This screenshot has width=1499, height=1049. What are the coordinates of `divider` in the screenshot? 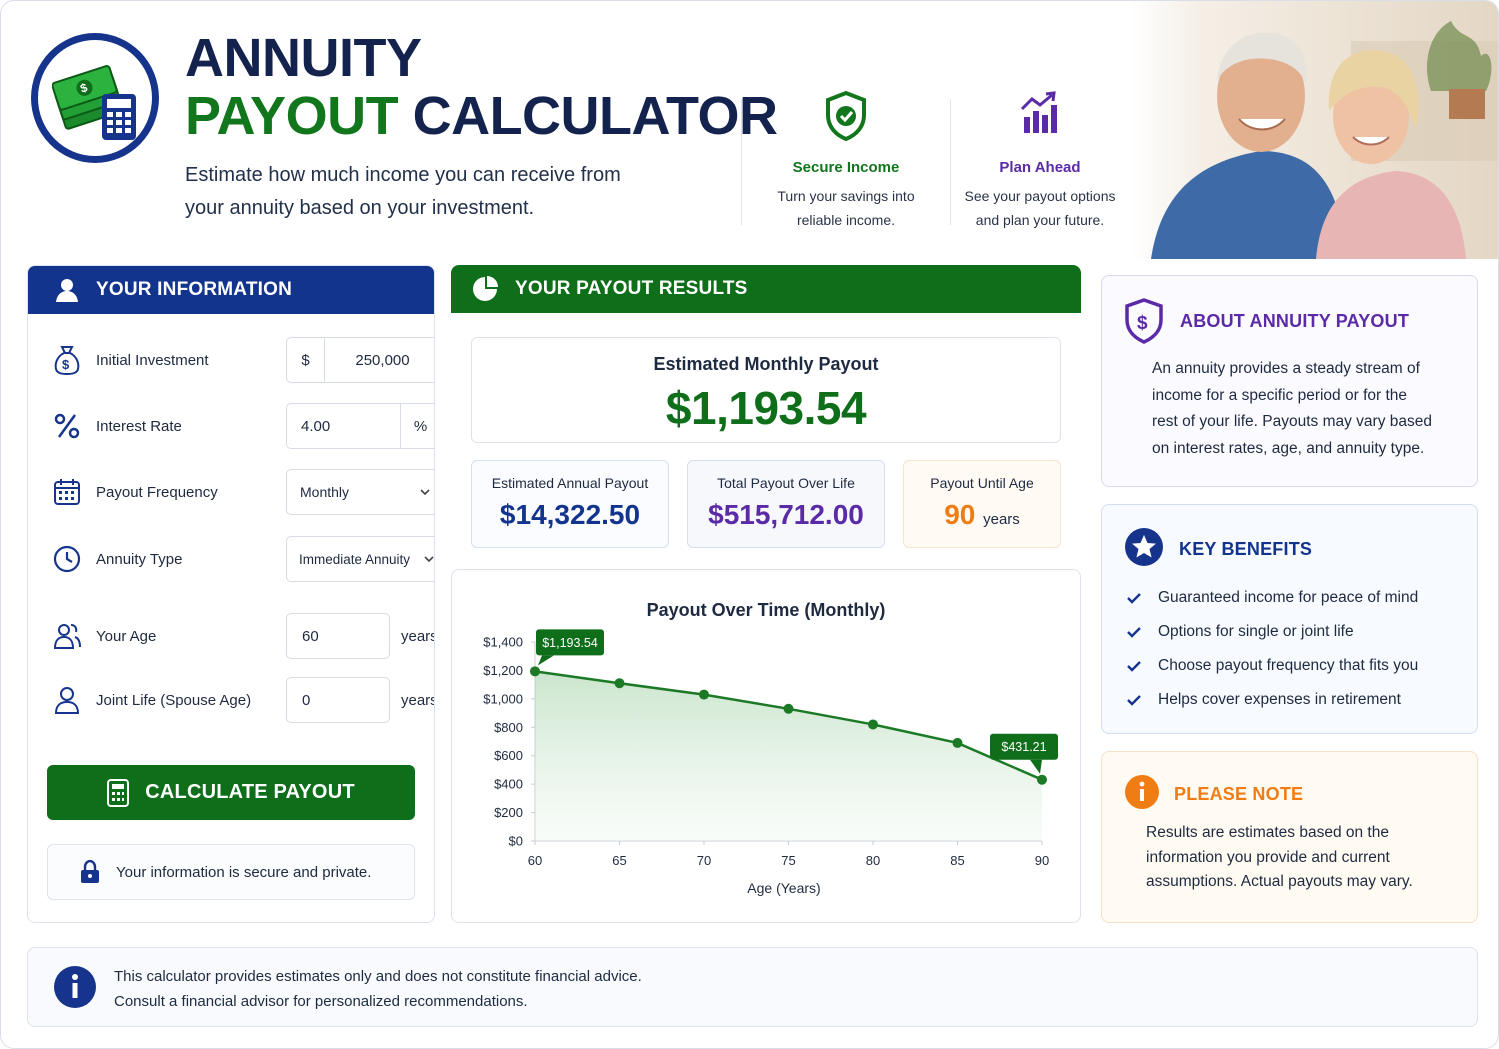 It's located at (741, 162).